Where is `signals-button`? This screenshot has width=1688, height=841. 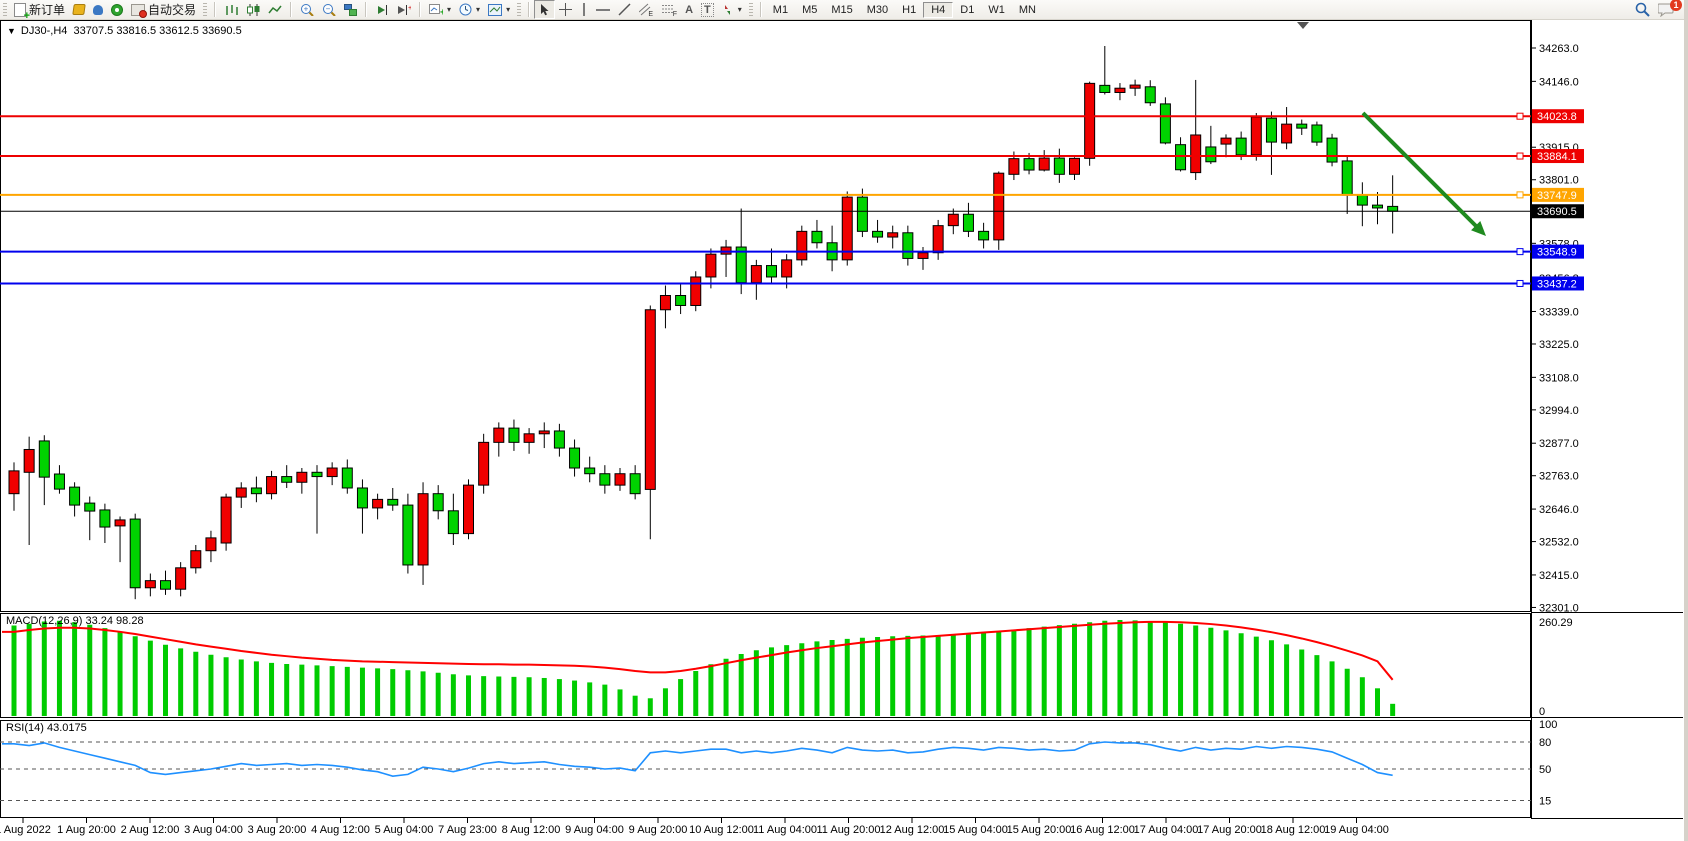 signals-button is located at coordinates (117, 9).